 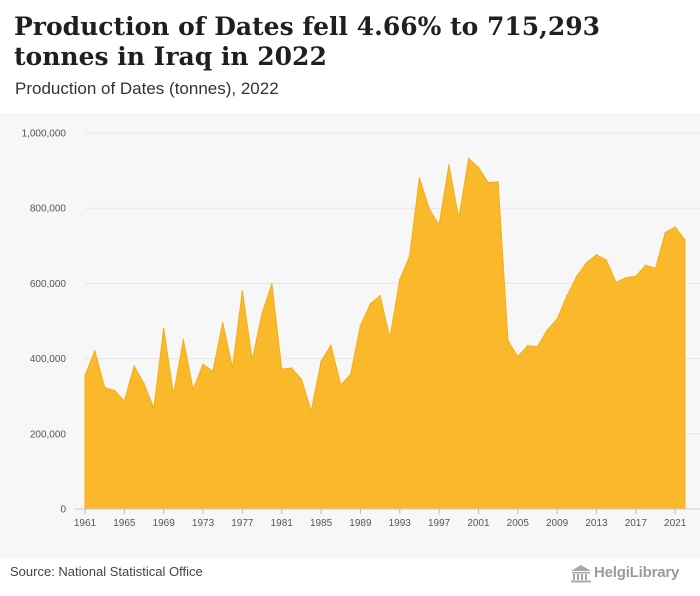 What do you see at coordinates (203, 523) in the screenshot?
I see `x-tick-label: 1973` at bounding box center [203, 523].